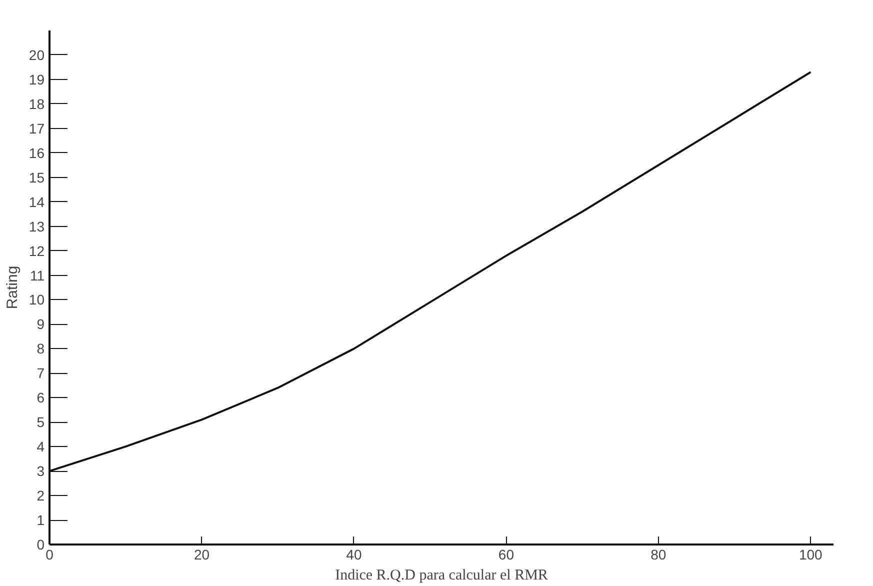 The width and height of the screenshot is (873, 586). Describe the element at coordinates (354, 554) in the screenshot. I see `x-tick-label: 40` at that location.